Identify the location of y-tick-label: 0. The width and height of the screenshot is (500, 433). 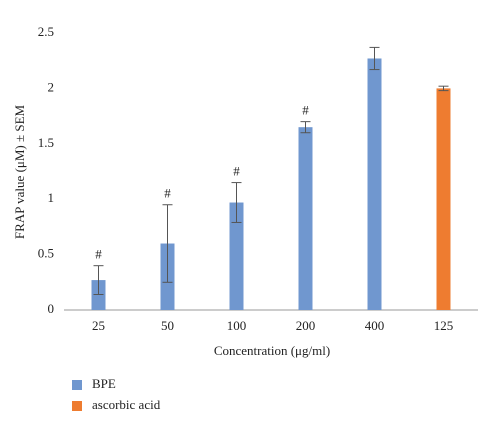
(51, 308).